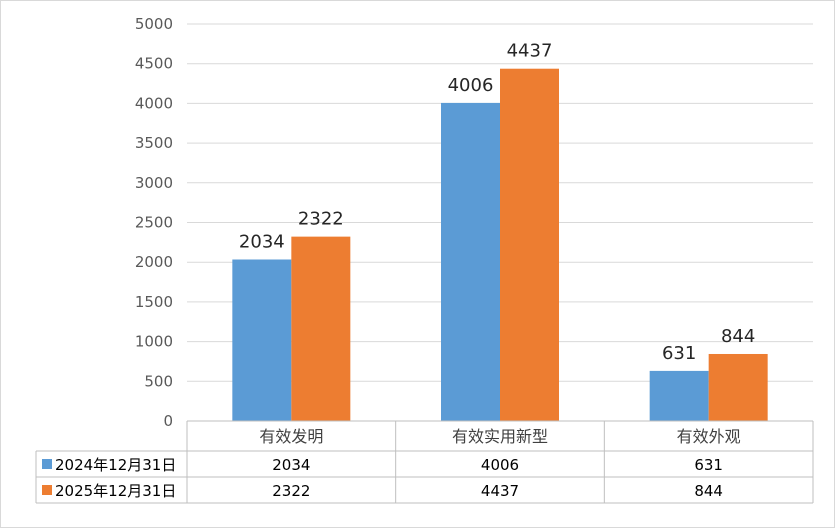  What do you see at coordinates (708, 491) in the screenshot?
I see `table-cell: 844` at bounding box center [708, 491].